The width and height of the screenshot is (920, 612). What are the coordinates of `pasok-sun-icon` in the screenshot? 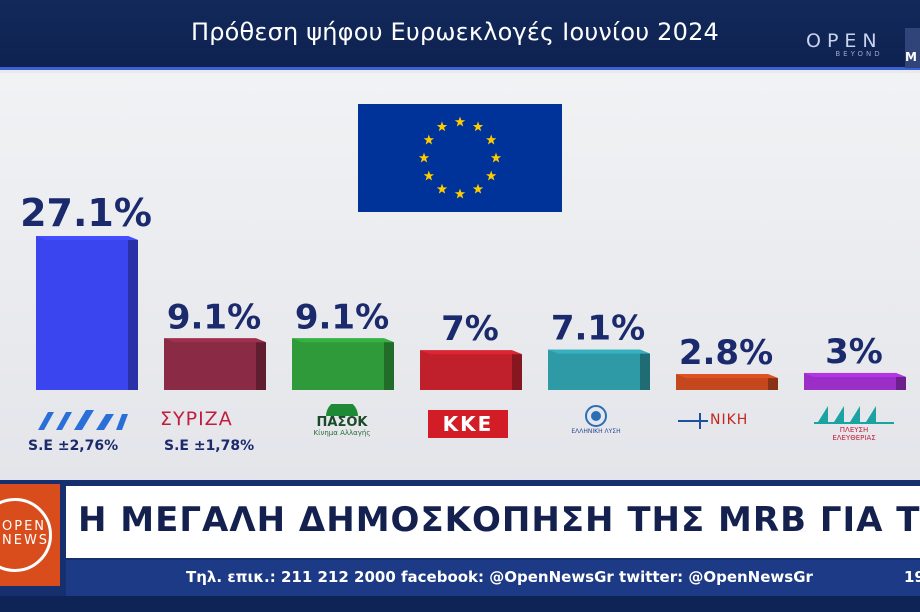 It's located at (342, 410).